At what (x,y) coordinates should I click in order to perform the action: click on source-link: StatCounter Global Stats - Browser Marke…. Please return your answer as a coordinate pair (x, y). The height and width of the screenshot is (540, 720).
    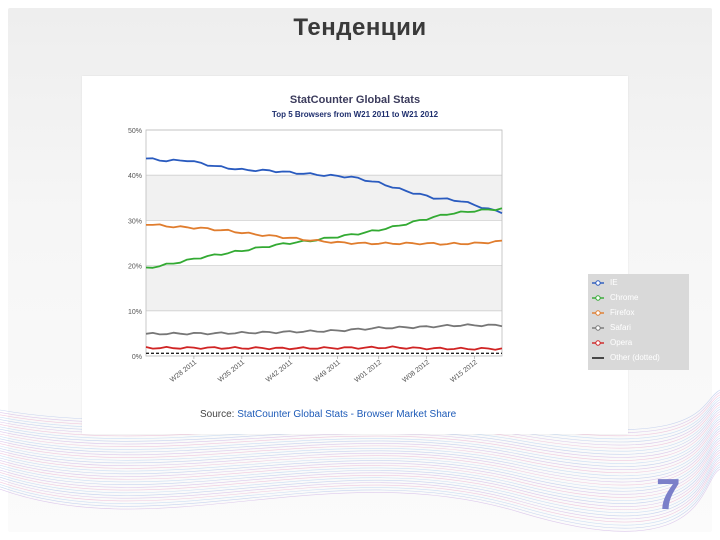
    Looking at the image, I should click on (347, 414).